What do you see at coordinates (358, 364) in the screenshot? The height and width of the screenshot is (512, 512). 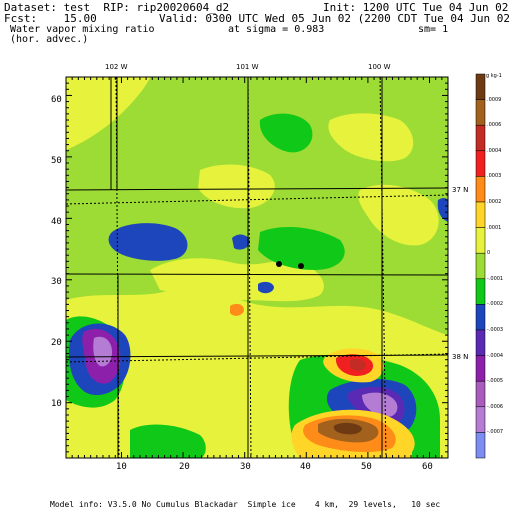 I see `field-darkred-east` at bounding box center [358, 364].